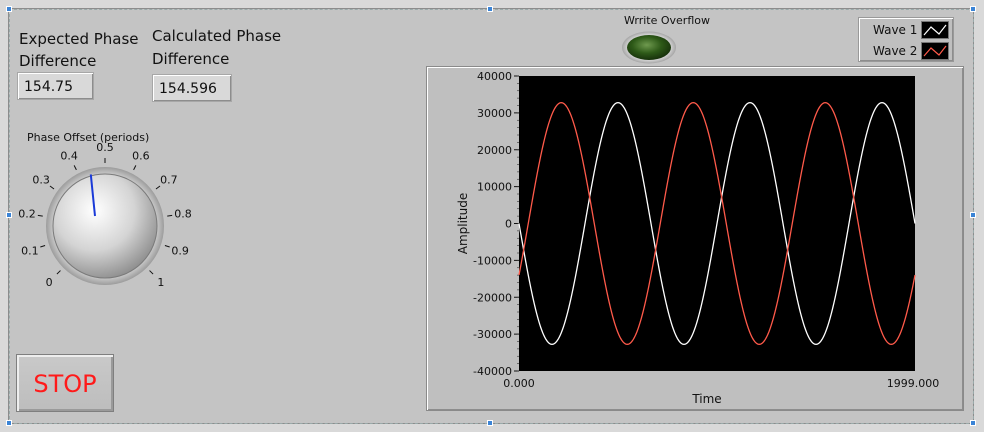 This screenshot has width=984, height=432. What do you see at coordinates (508, 224) in the screenshot?
I see `y-tick-label: 0` at bounding box center [508, 224].